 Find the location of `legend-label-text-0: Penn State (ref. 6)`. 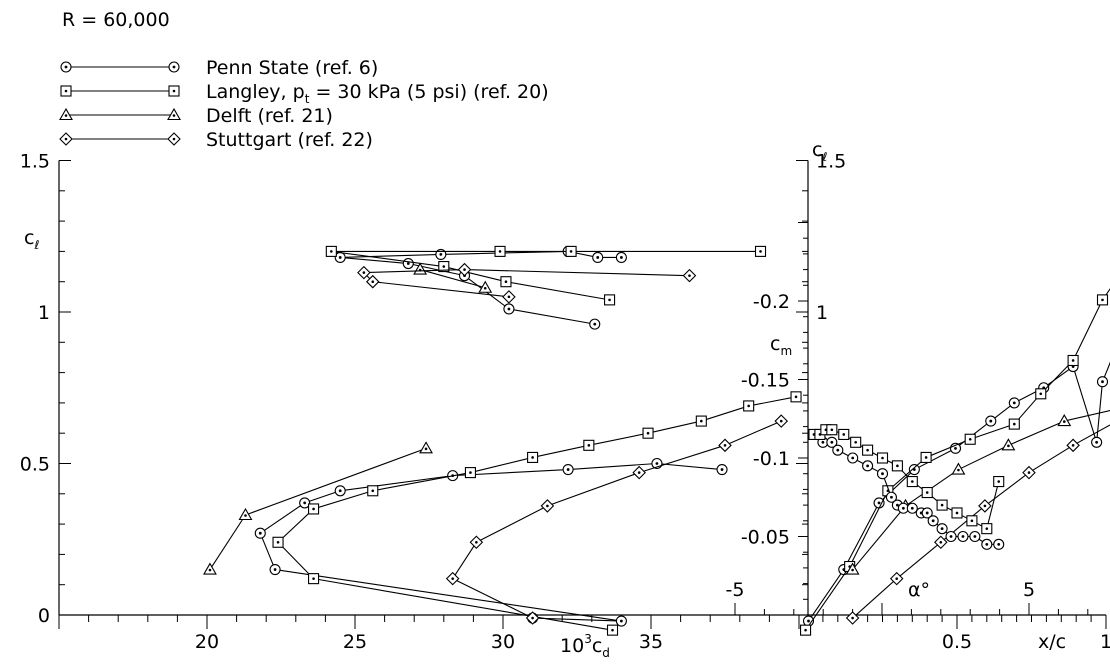

legend-label-text-0: Penn State (ref. 6) is located at coordinates (292, 68).